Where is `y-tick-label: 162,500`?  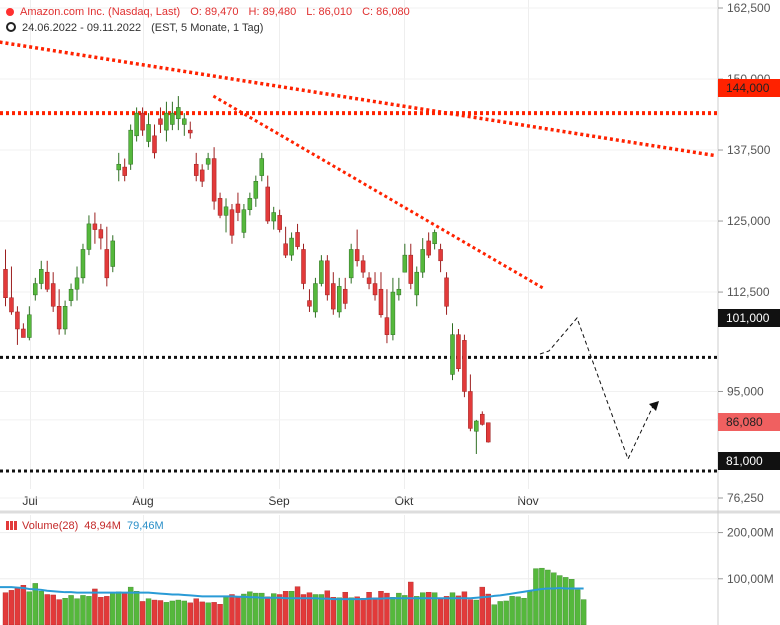 y-tick-label: 162,500 is located at coordinates (749, 8).